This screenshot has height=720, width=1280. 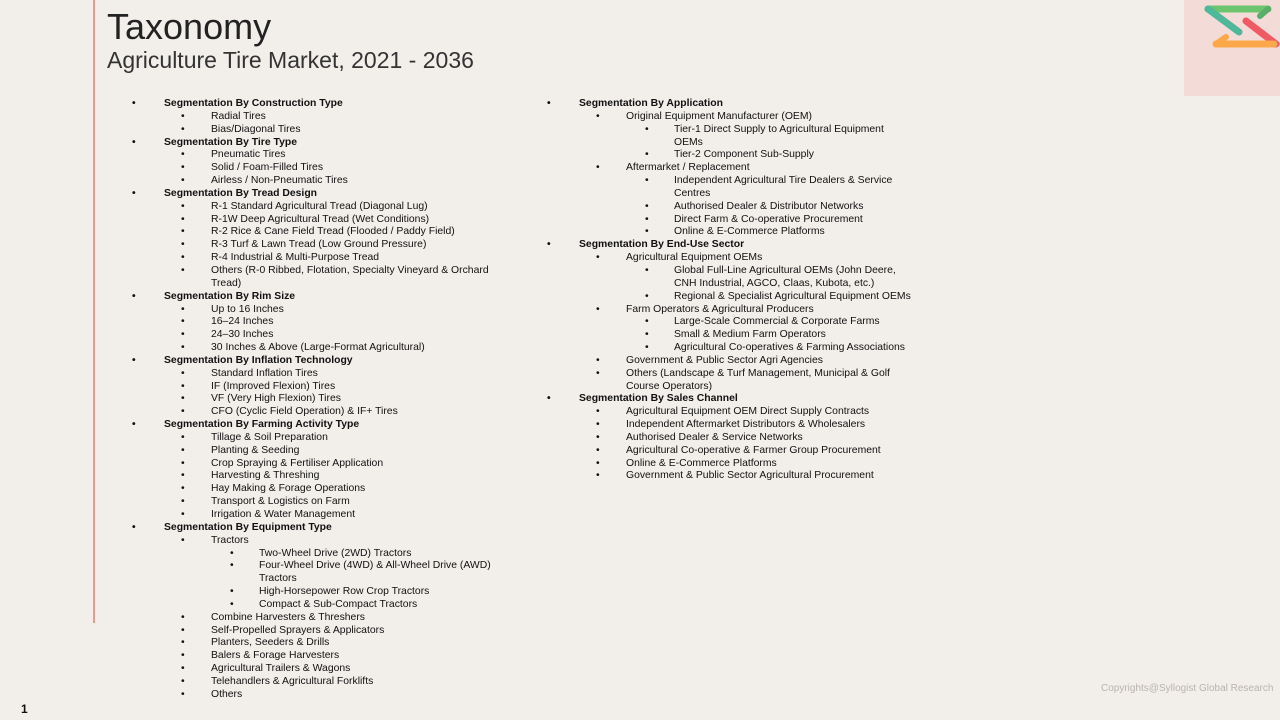 I want to click on item-label: Segmentation By Application, so click(x=651, y=103).